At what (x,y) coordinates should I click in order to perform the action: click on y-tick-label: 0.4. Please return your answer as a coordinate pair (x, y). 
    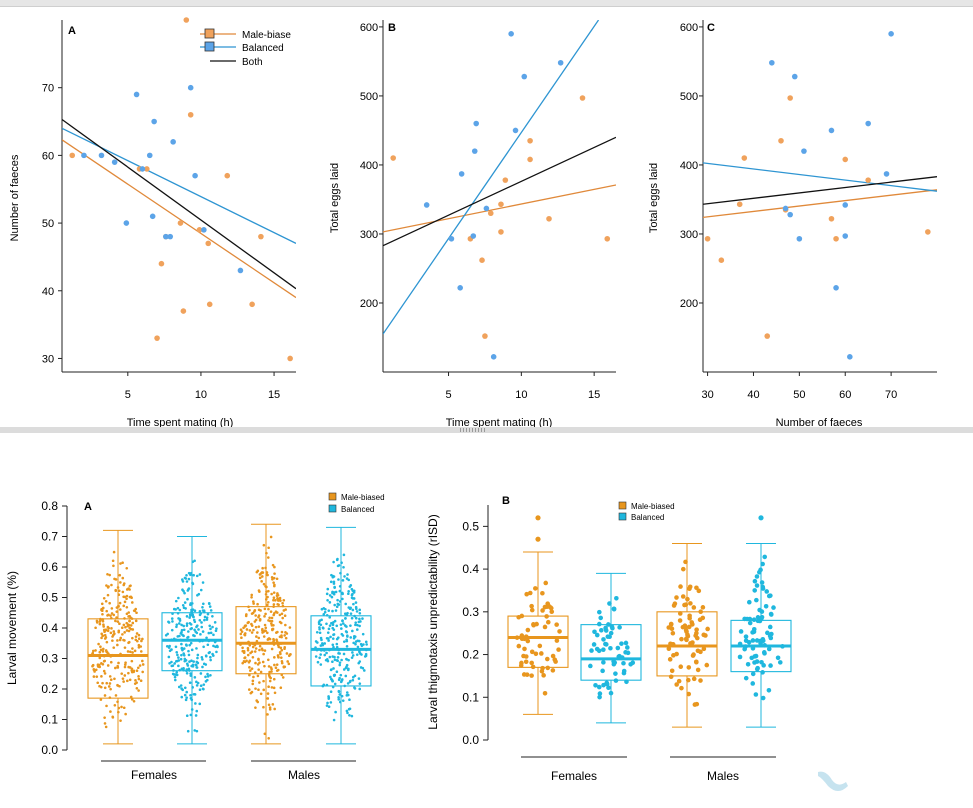
    Looking at the image, I should click on (470, 569).